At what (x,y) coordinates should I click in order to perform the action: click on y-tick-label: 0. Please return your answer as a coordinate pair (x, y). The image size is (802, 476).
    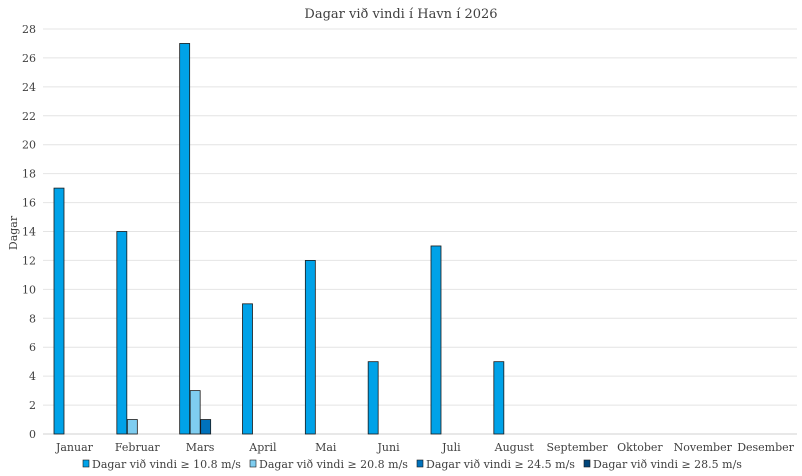
    Looking at the image, I should click on (32, 434).